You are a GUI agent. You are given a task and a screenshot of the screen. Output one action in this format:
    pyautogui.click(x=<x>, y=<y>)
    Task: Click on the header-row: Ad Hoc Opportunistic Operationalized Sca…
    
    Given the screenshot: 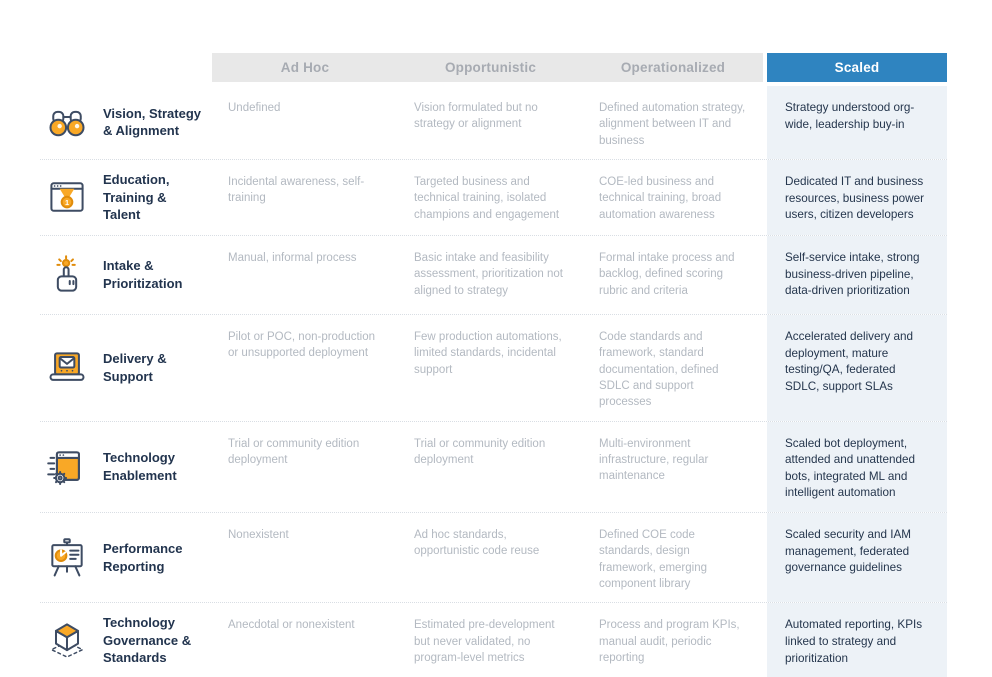 What is the action you would take?
    pyautogui.click(x=493, y=67)
    